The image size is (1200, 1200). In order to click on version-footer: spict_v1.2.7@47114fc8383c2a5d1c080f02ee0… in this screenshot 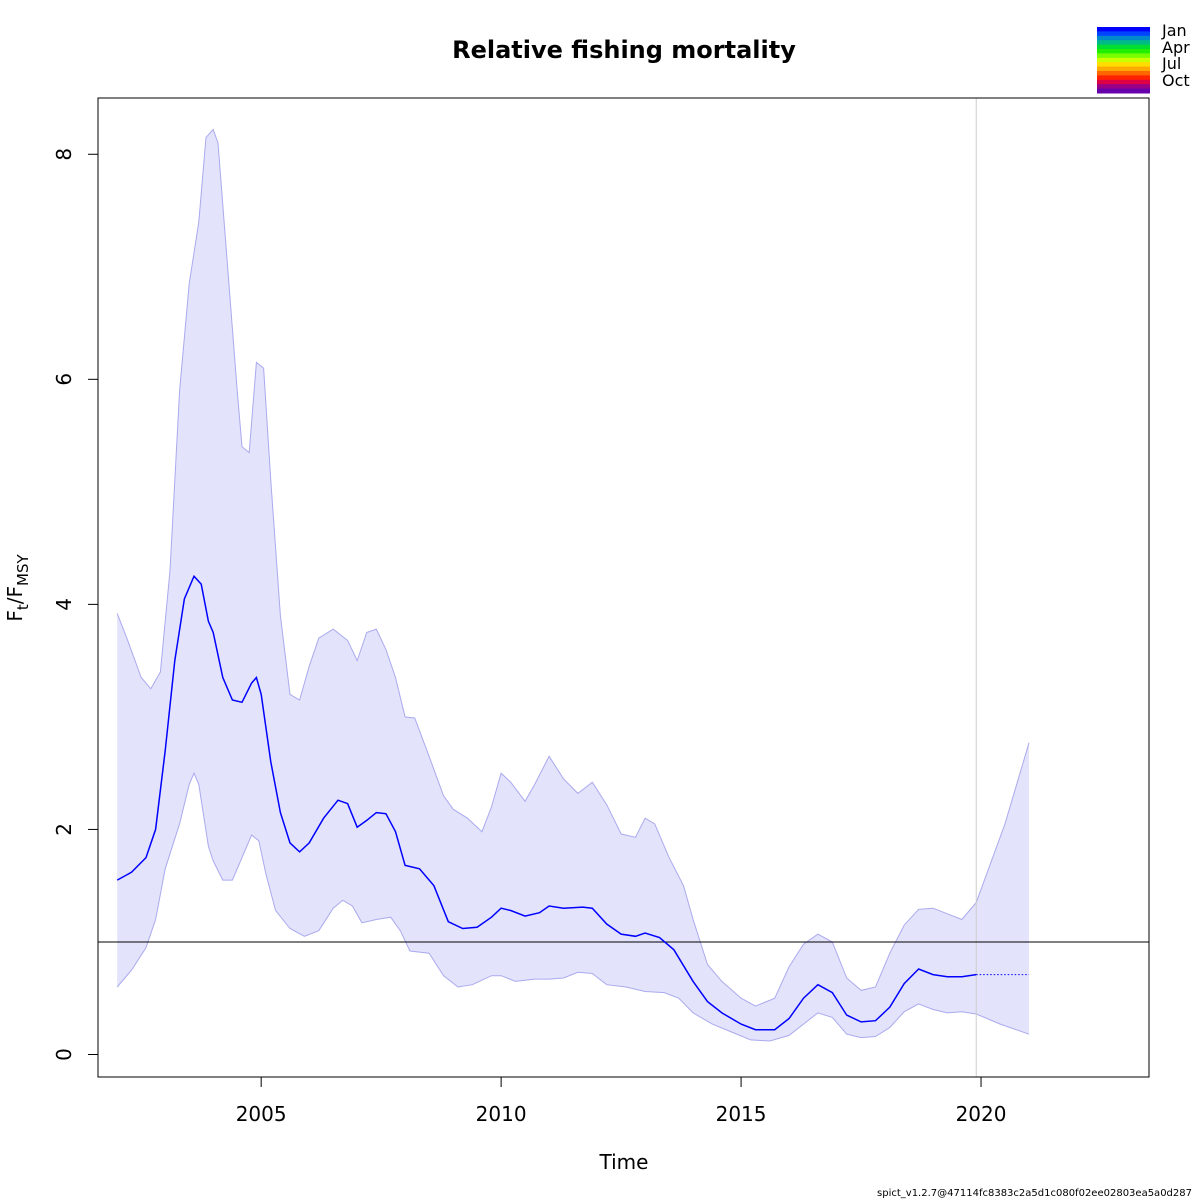, I will do `click(1034, 1193)`.